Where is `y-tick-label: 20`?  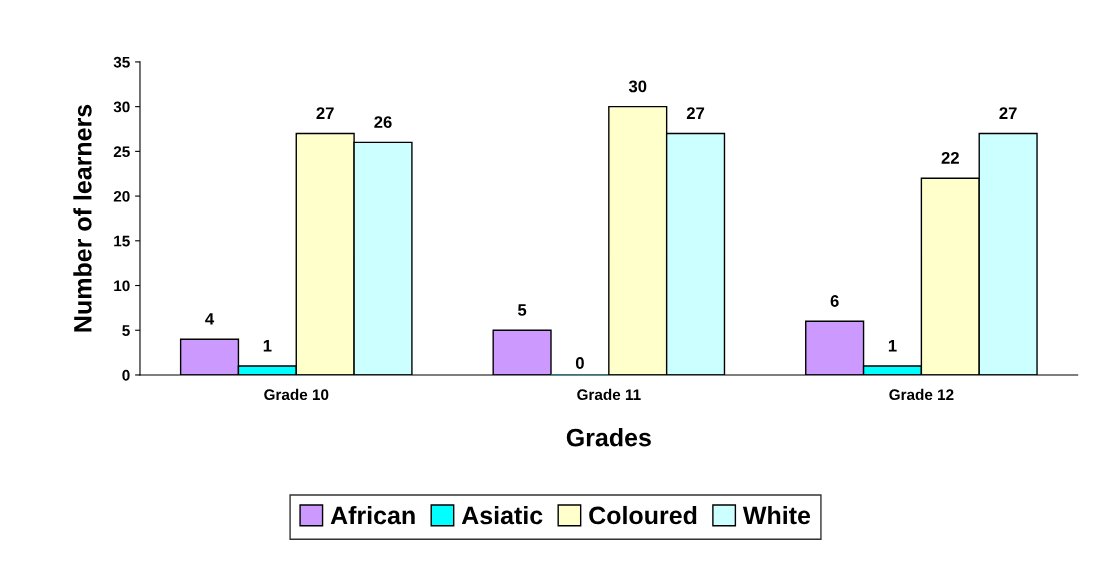 y-tick-label: 20 is located at coordinates (121, 196).